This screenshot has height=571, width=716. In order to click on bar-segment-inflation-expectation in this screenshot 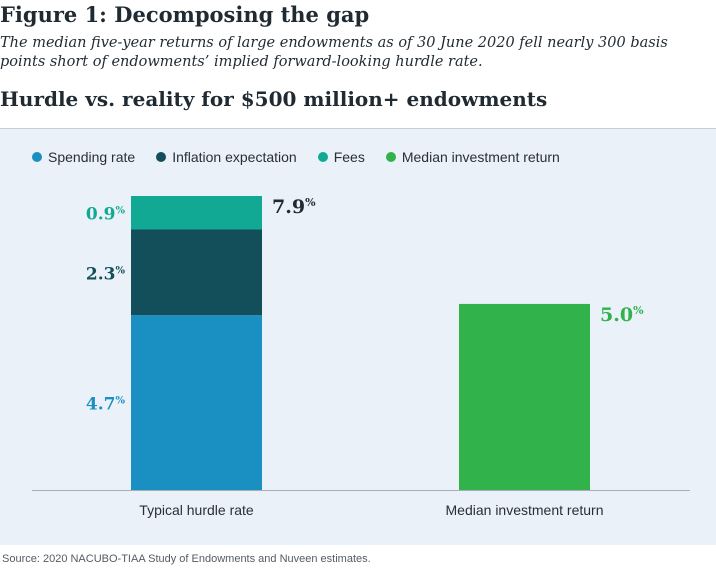, I will do `click(196, 272)`.